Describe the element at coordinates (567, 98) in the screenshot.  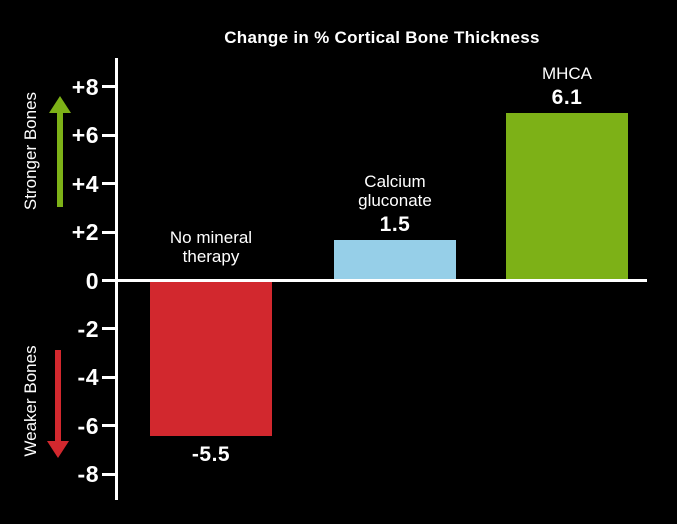
I see `value-label-mhca: 6.1` at that location.